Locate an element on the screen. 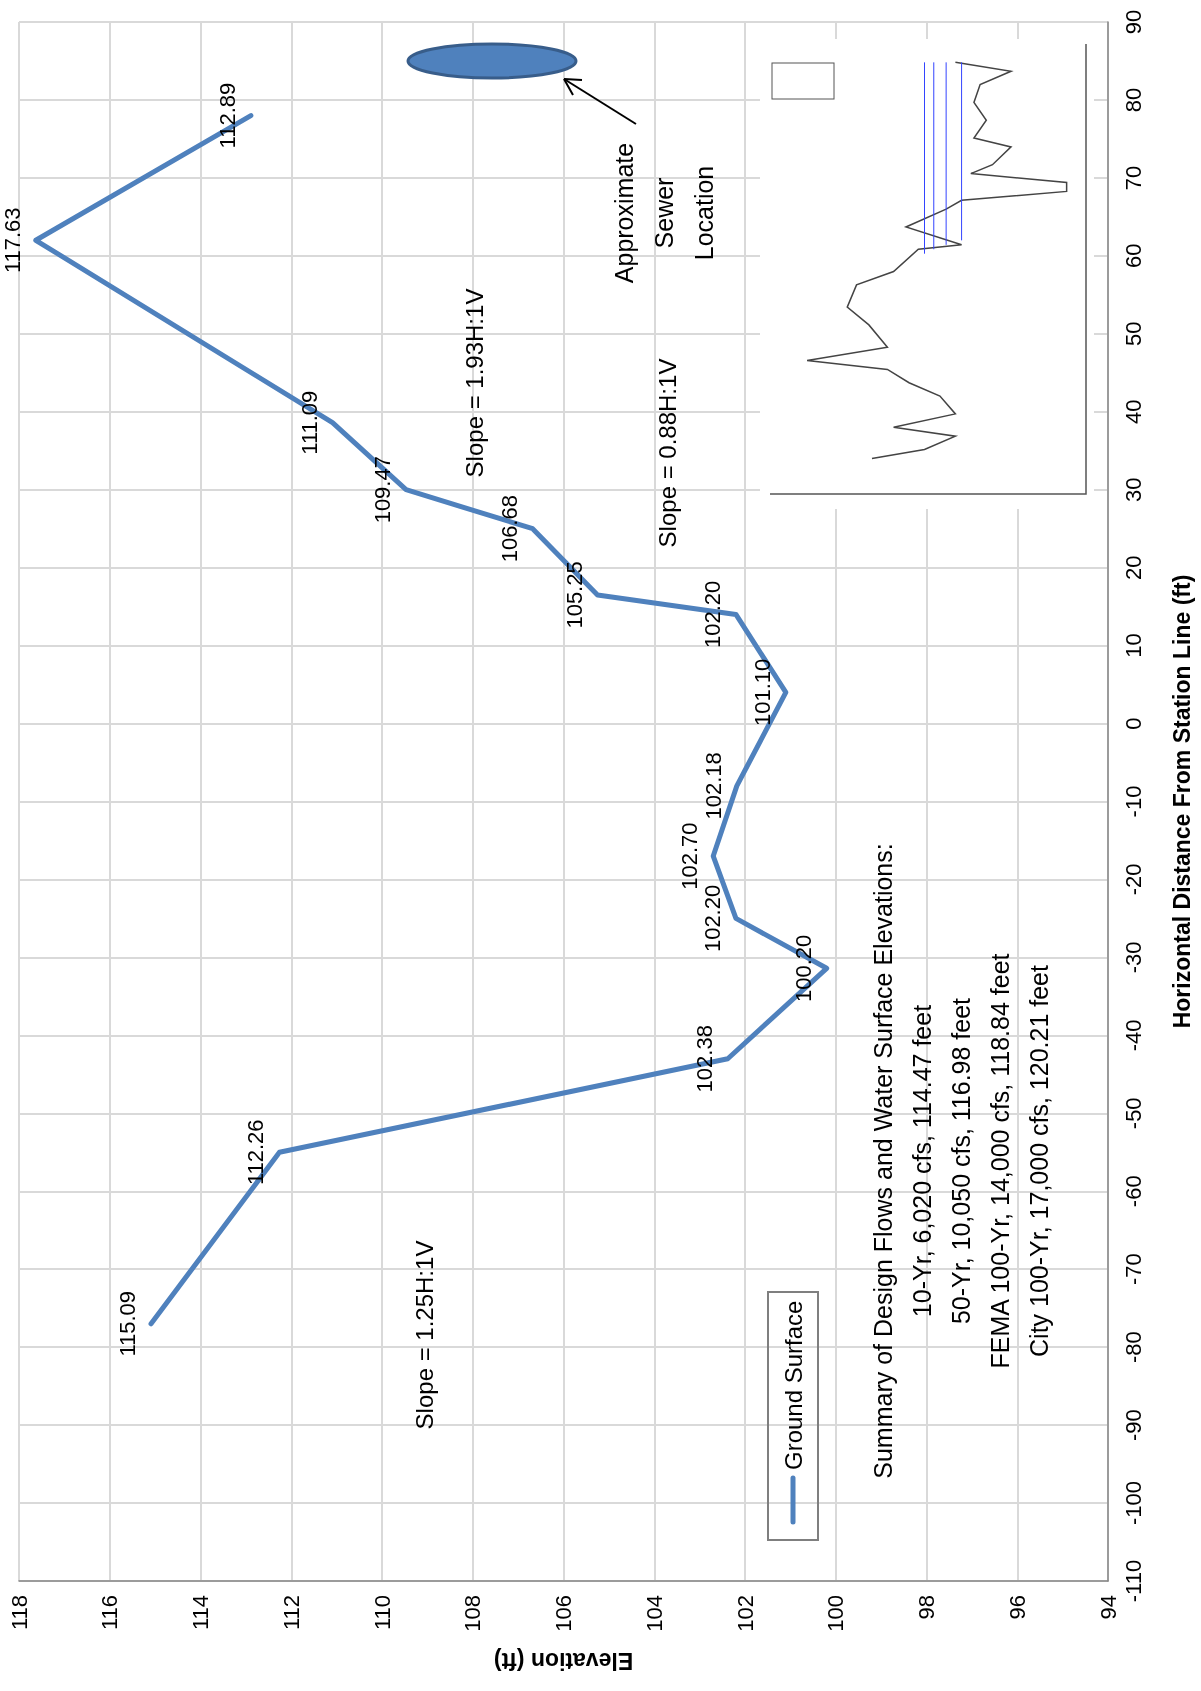 Image resolution: width=1201 pixels, height=1691 pixels. y-tick-label: 70 is located at coordinates (1133, 178).